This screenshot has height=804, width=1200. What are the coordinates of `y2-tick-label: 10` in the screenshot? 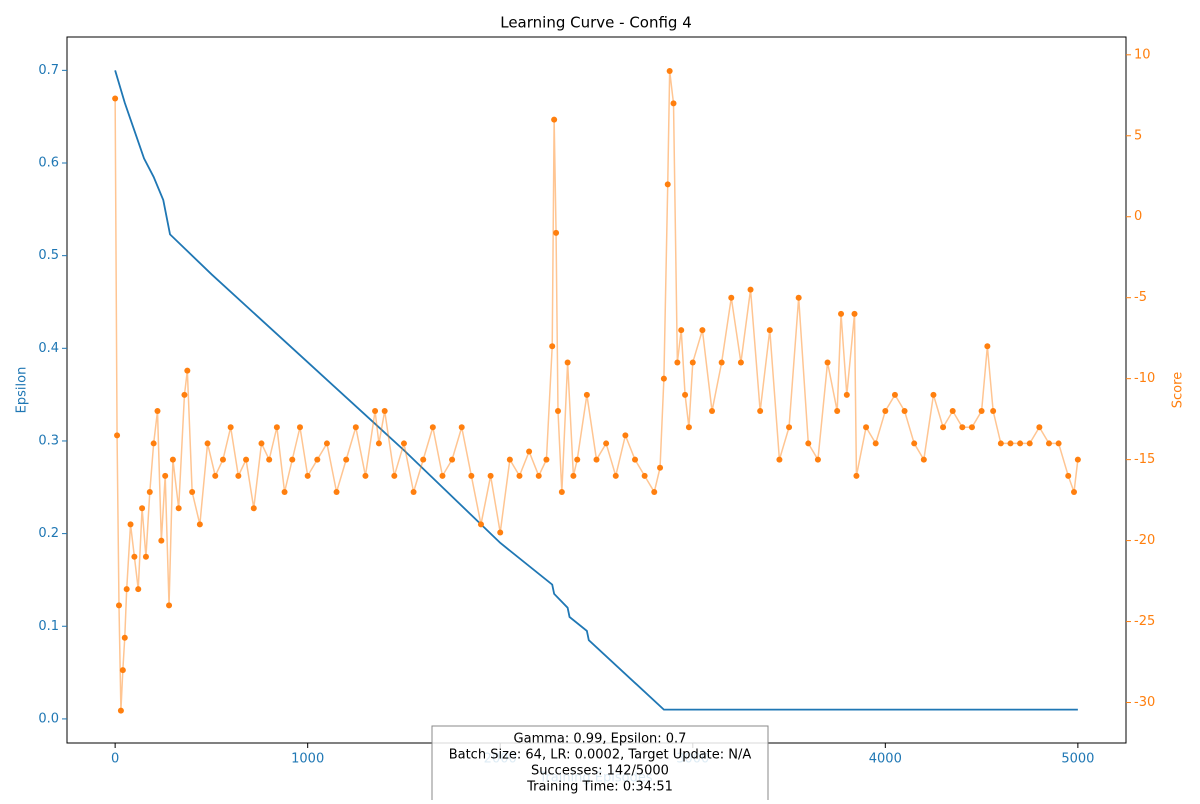 It's located at (1142, 54).